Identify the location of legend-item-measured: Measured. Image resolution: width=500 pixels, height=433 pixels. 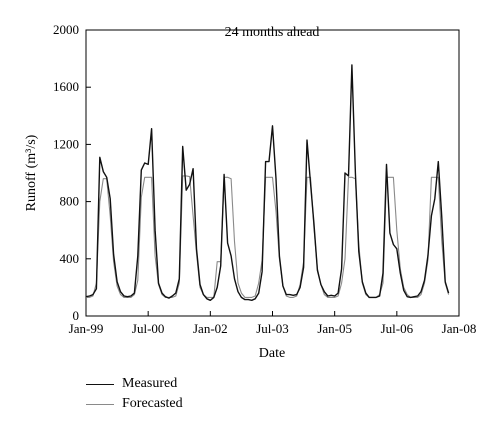
(134, 384).